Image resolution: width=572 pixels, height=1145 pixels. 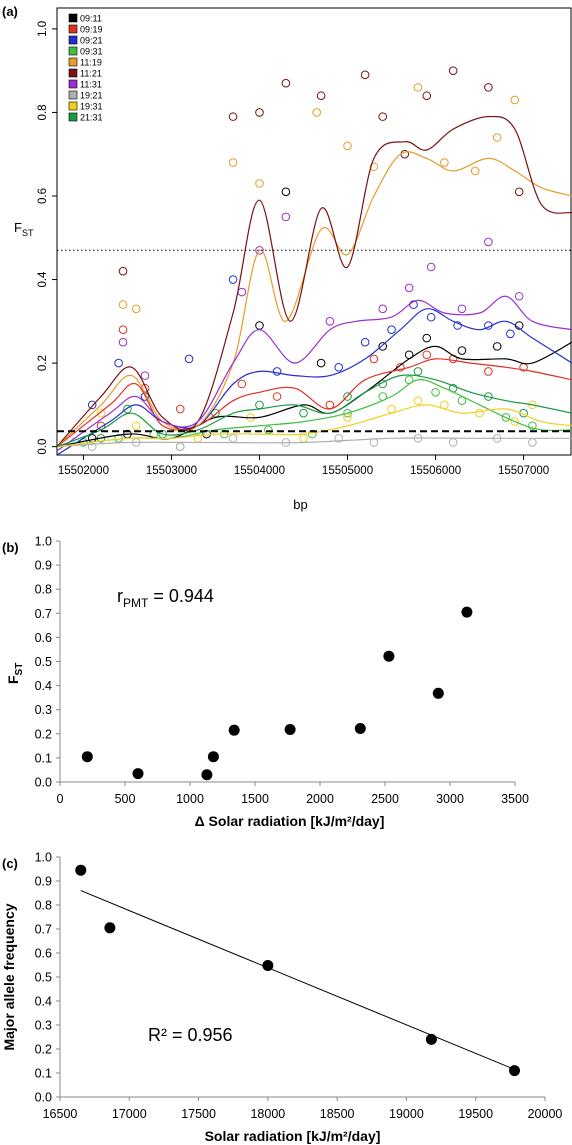 I want to click on panel-b-annotation-value: = 0.944, so click(x=181, y=596).